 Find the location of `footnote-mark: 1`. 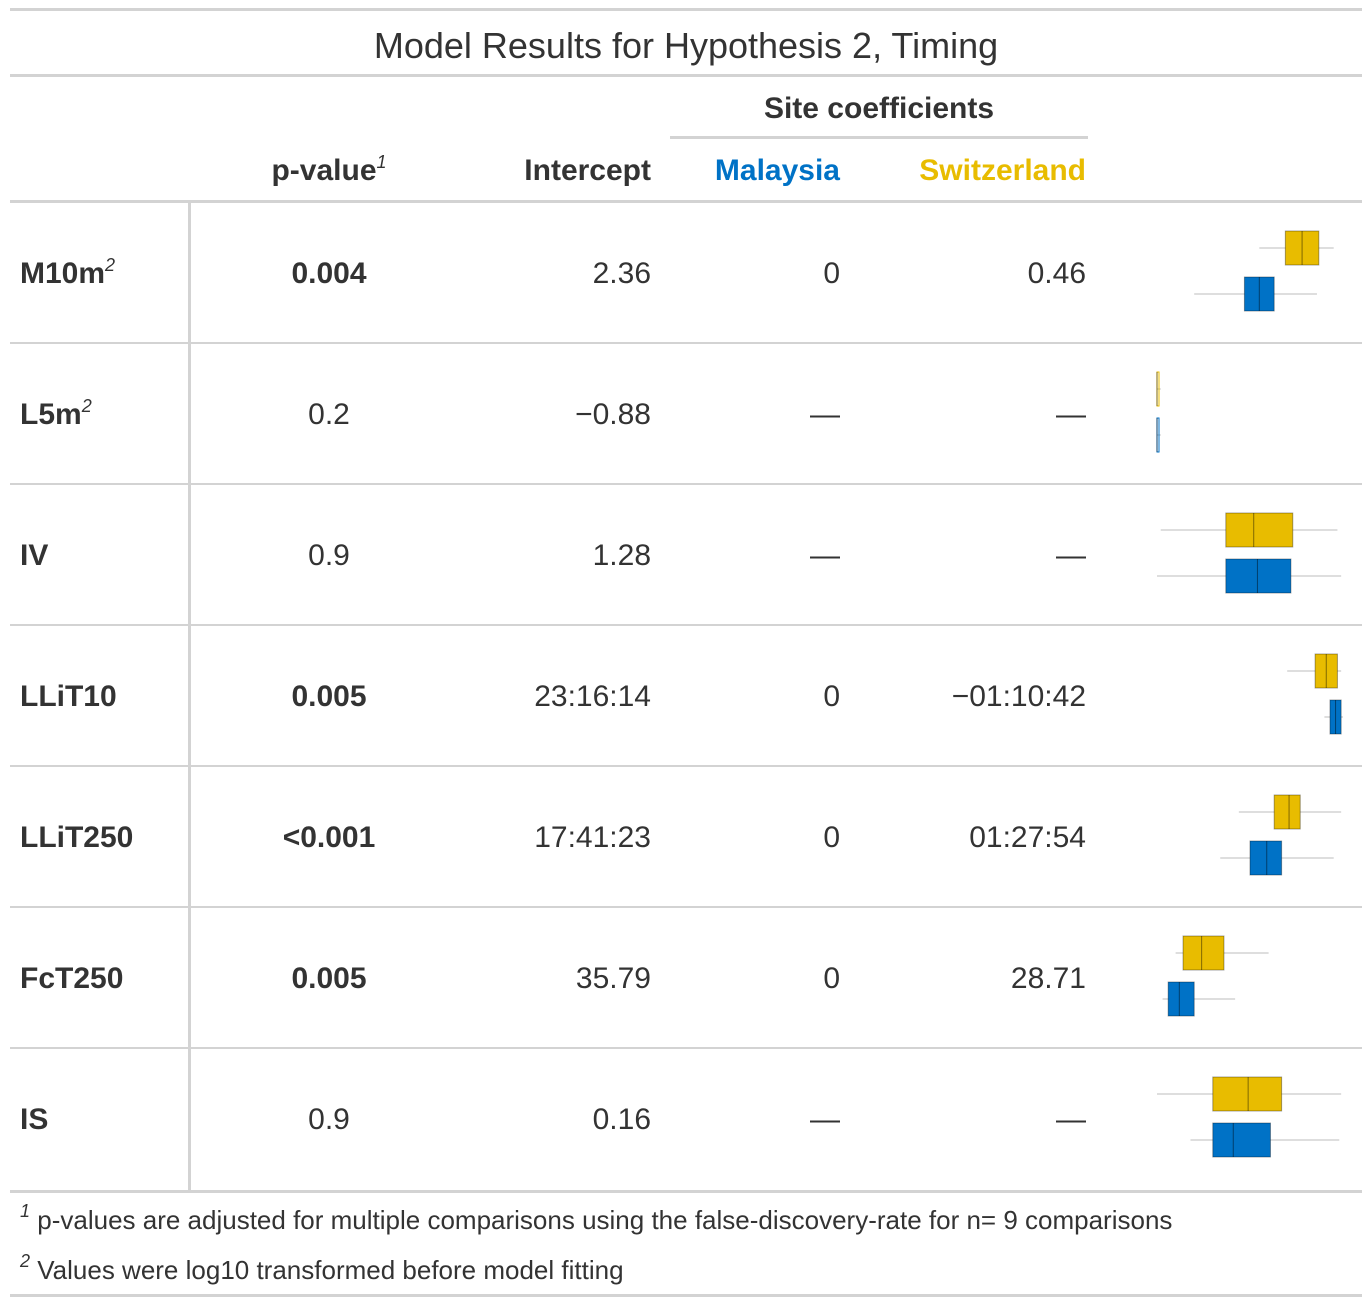

footnote-mark: 1 is located at coordinates (381, 162).